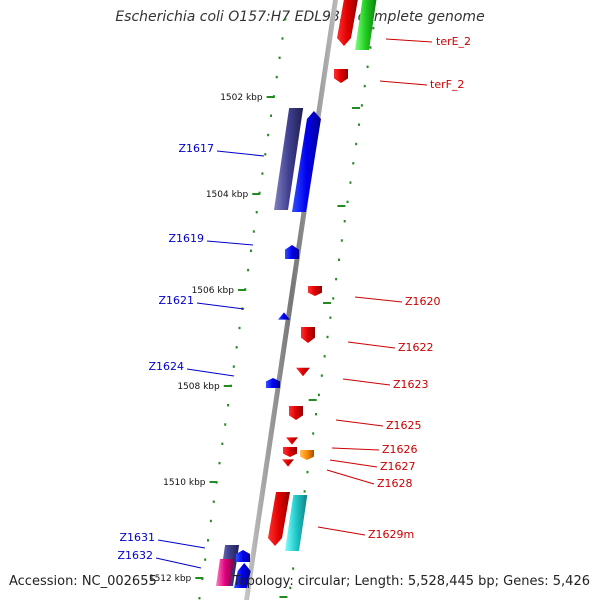 The image size is (600, 600). Describe the element at coordinates (184, 483) in the screenshot. I see `tick-label: 1510 kbp` at that location.